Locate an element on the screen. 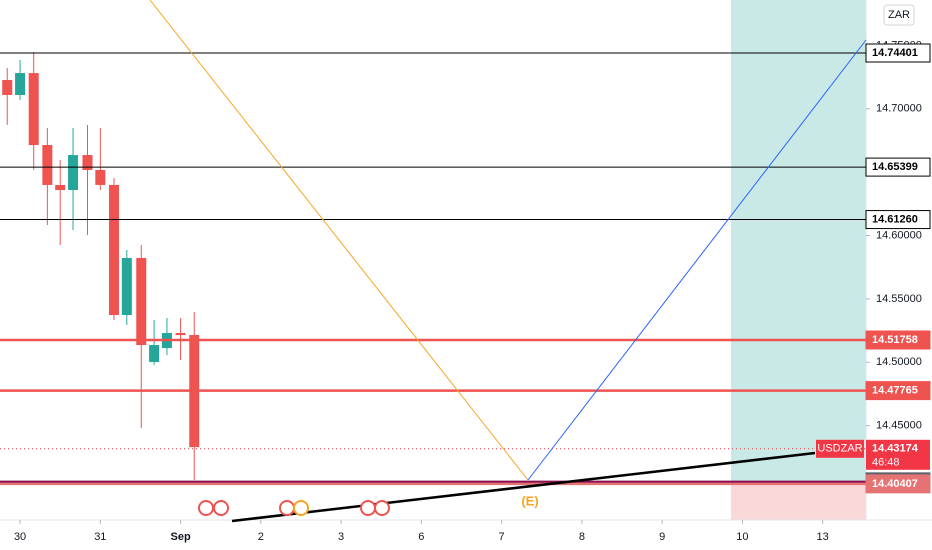  price-level-label: 14.40407 is located at coordinates (895, 484).